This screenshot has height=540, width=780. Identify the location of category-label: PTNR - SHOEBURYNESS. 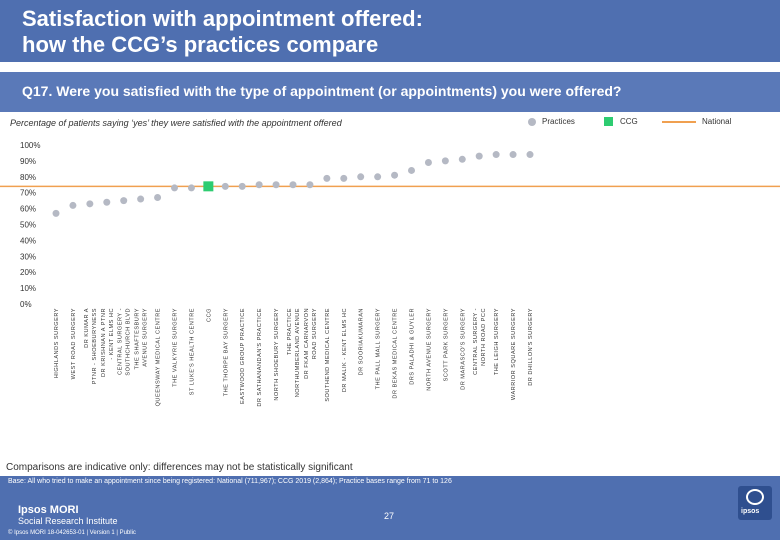
(95, 346).